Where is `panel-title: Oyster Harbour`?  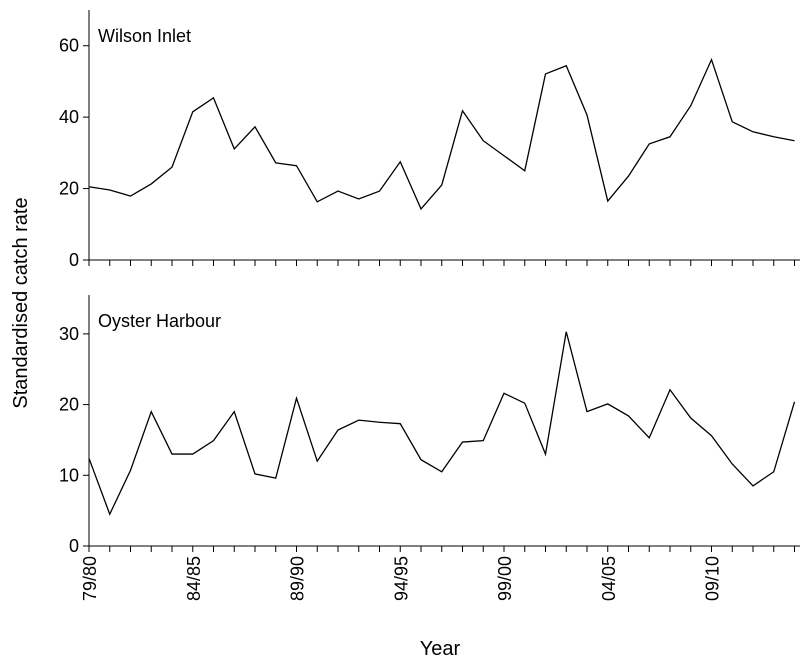
panel-title: Oyster Harbour is located at coordinates (159, 321).